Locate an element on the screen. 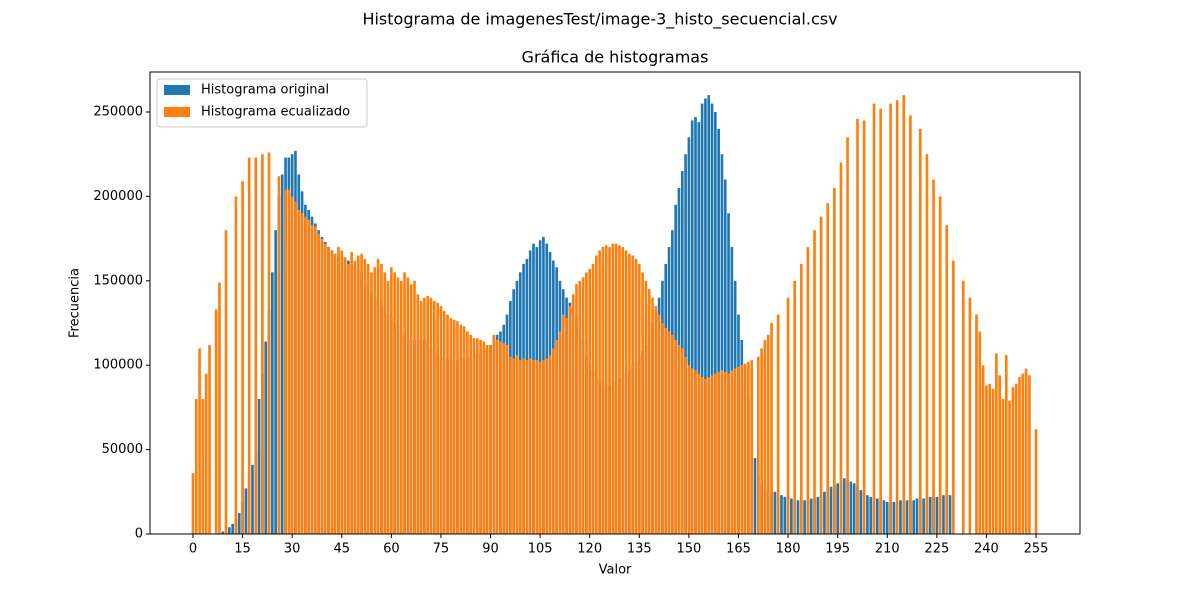 This screenshot has height=600, width=1200. x-tick-label: 105 is located at coordinates (540, 549).